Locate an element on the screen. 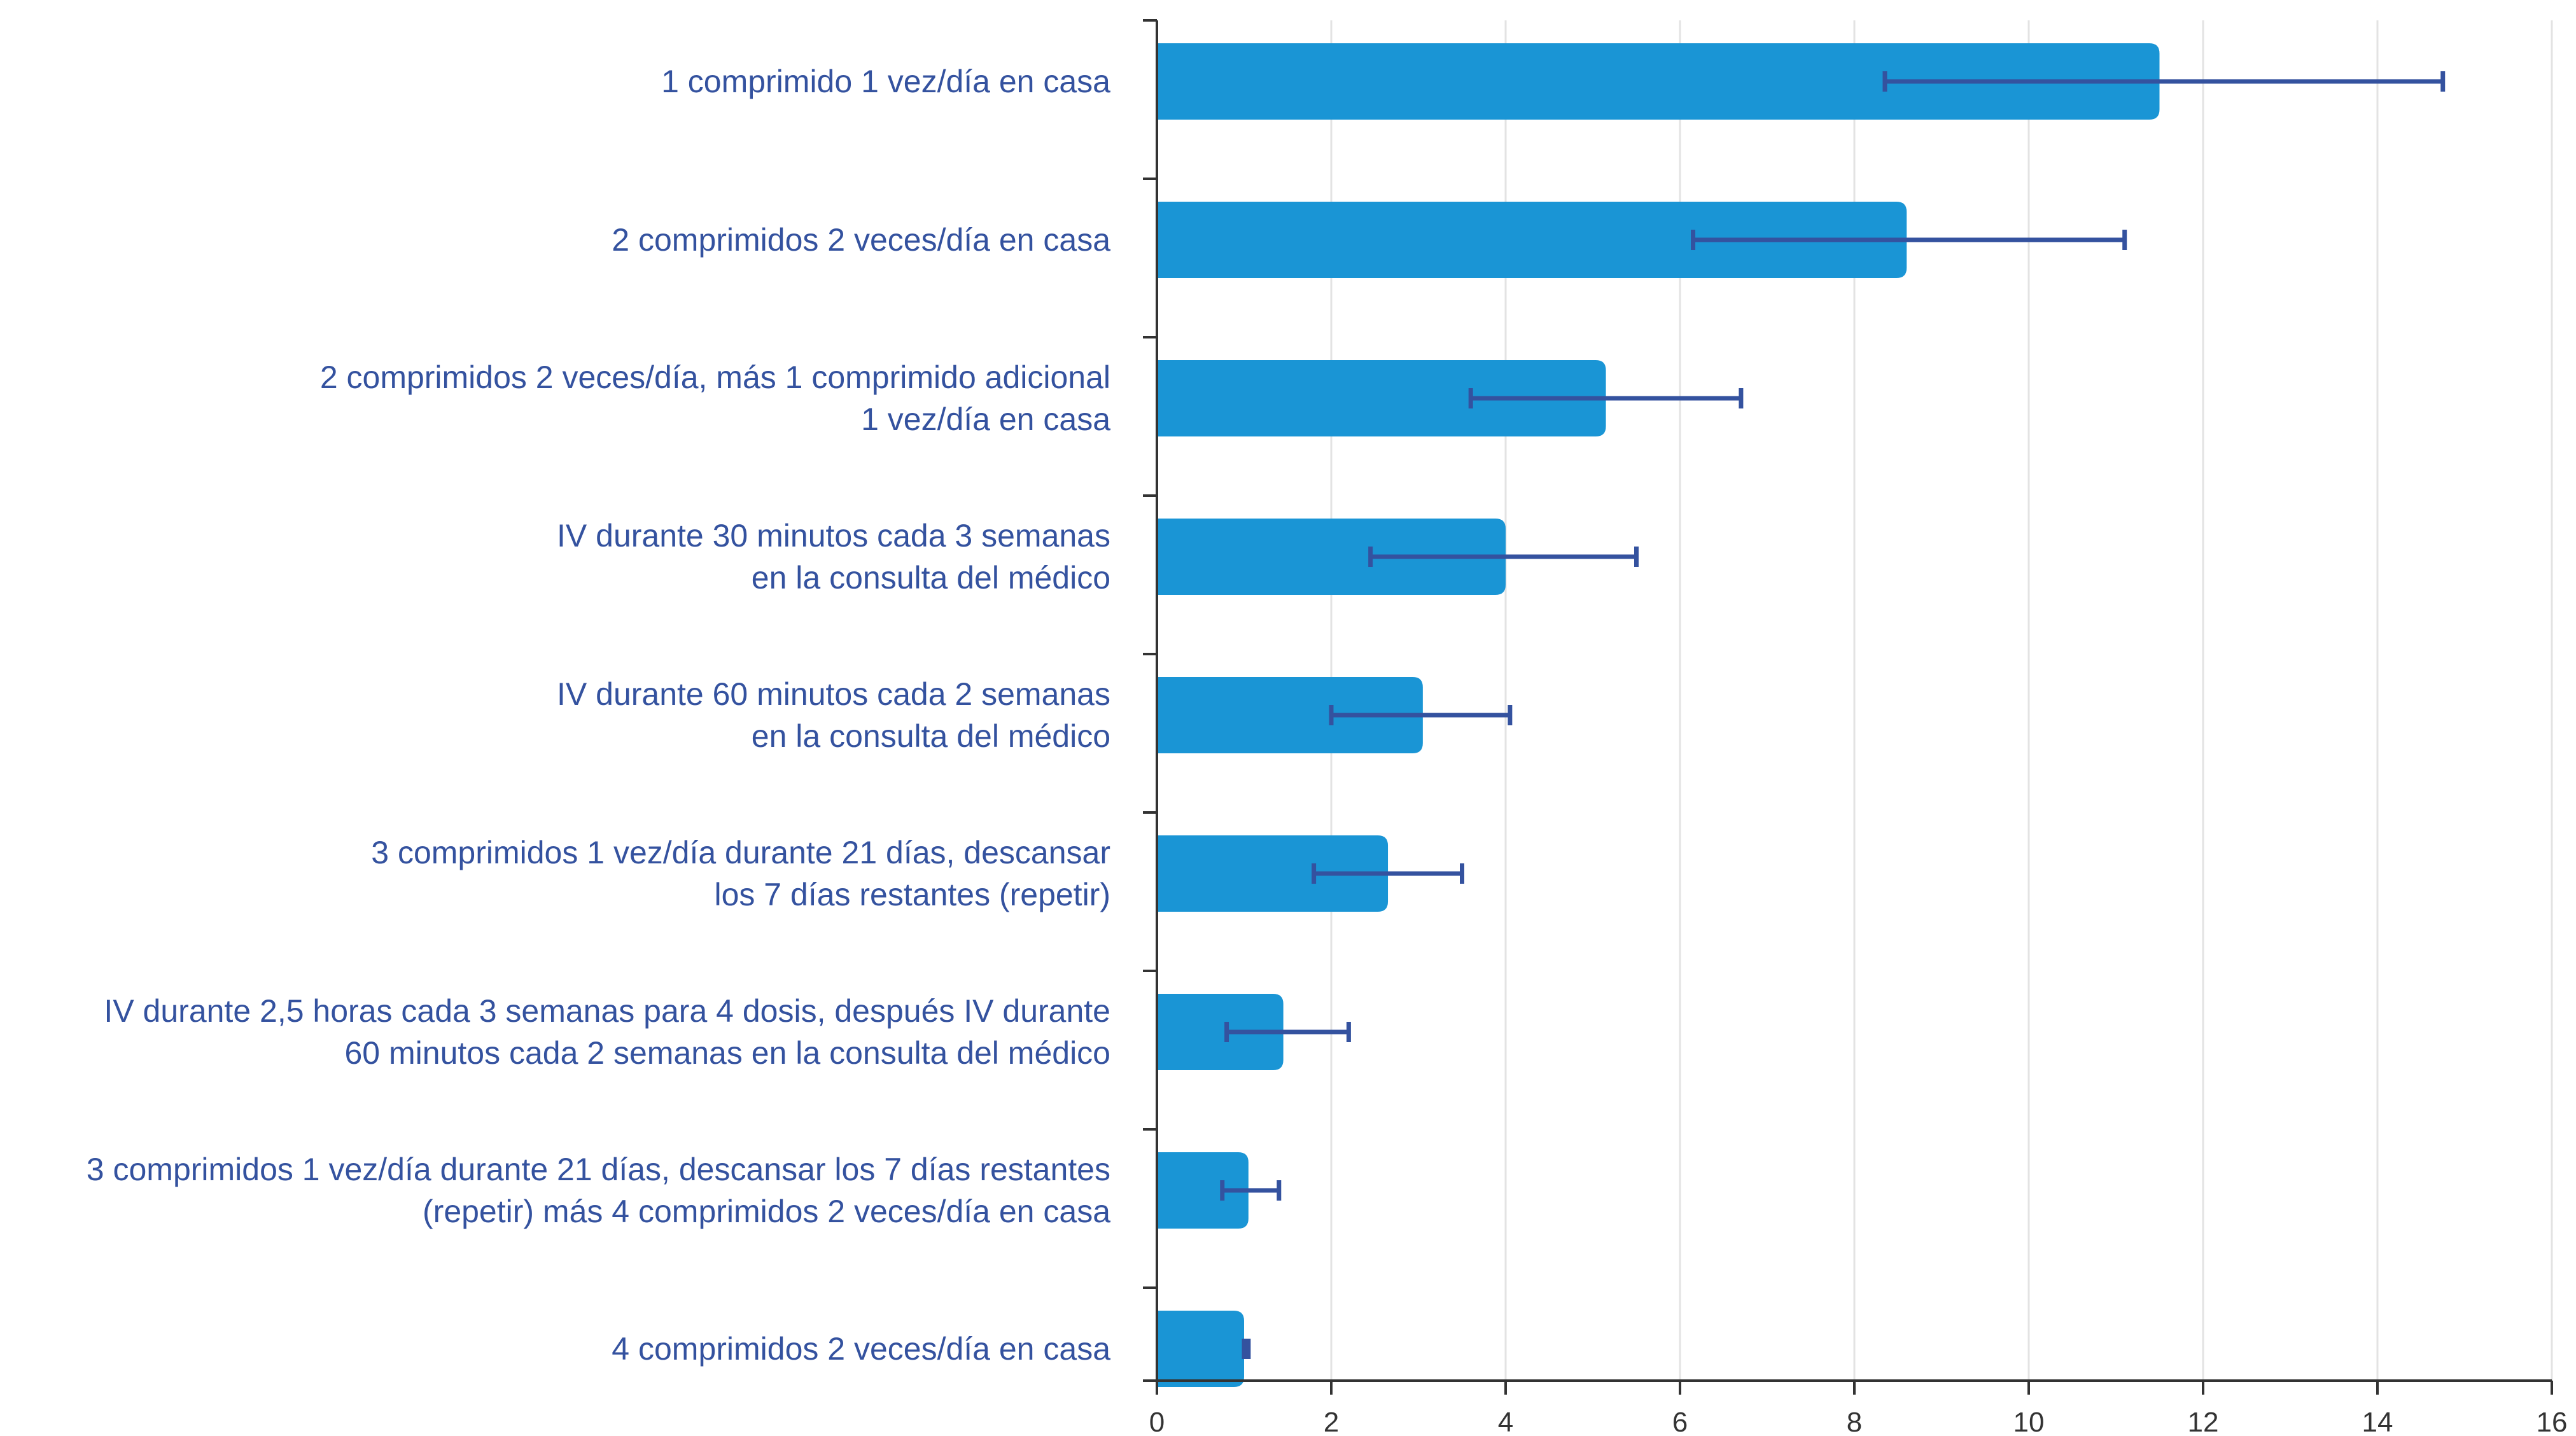 This screenshot has width=2576, height=1436. category-label: 1 comprimido 1 vez/día en casa is located at coordinates (885, 81).